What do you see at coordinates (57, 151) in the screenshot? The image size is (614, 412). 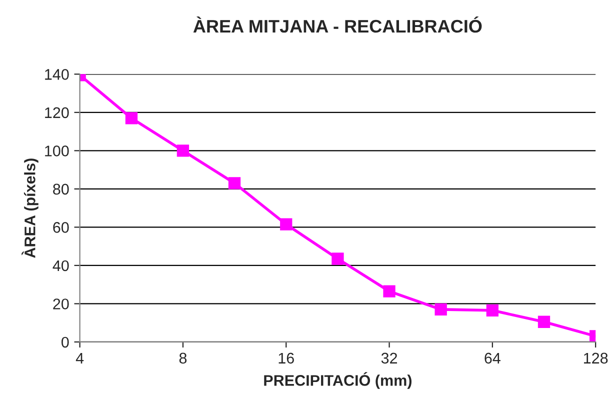 I see `y-tick-label: 100` at bounding box center [57, 151].